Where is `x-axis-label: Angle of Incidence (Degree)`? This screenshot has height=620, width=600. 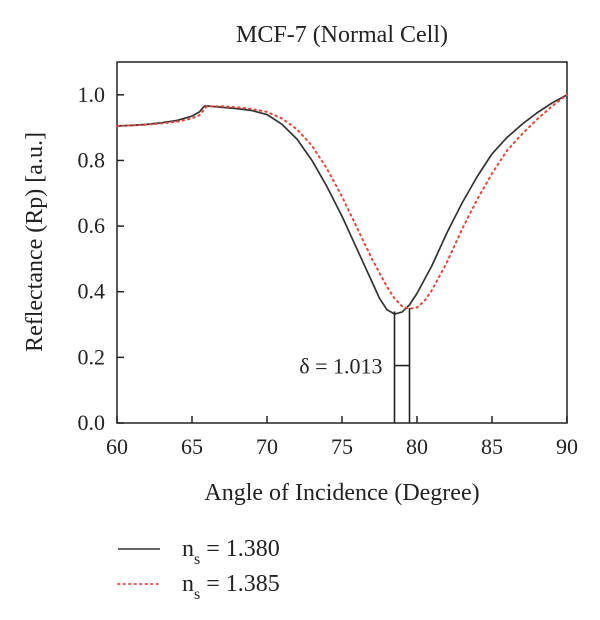
x-axis-label: Angle of Incidence (Degree) is located at coordinates (341, 493).